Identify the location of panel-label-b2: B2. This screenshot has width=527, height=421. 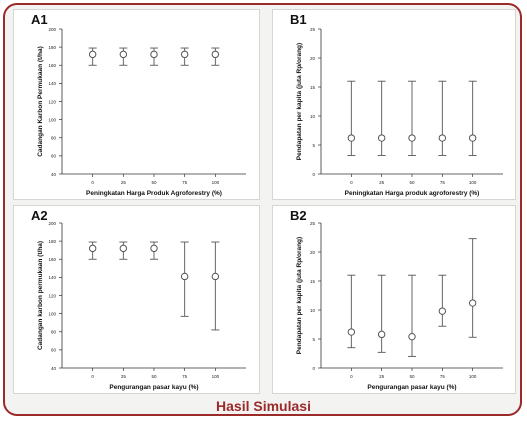
(298, 215).